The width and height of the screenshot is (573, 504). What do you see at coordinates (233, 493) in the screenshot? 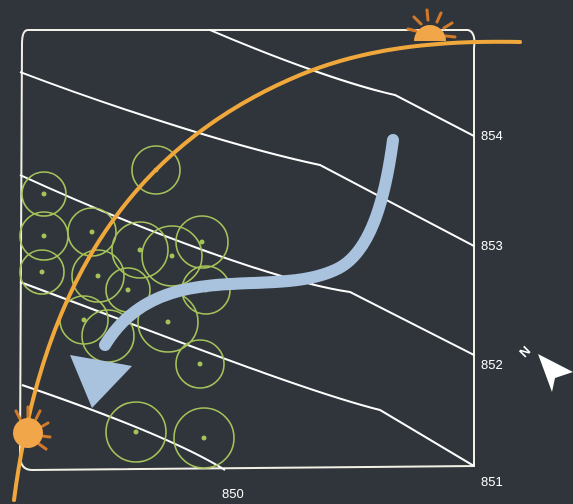
I see `contour-label-850: 850` at bounding box center [233, 493].